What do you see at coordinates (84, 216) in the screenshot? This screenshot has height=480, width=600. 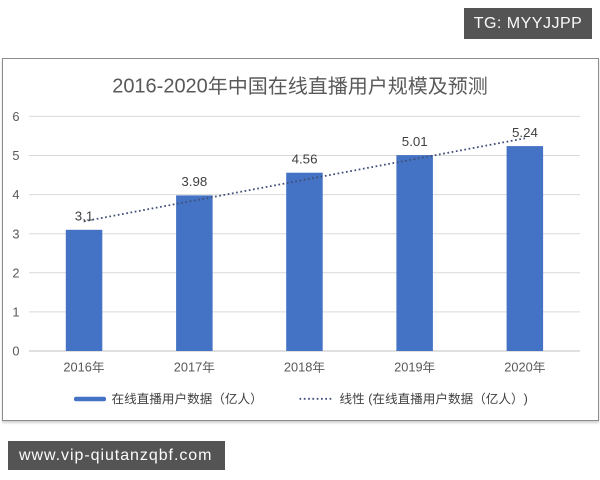 I see `svg-text: 3,1` at bounding box center [84, 216].